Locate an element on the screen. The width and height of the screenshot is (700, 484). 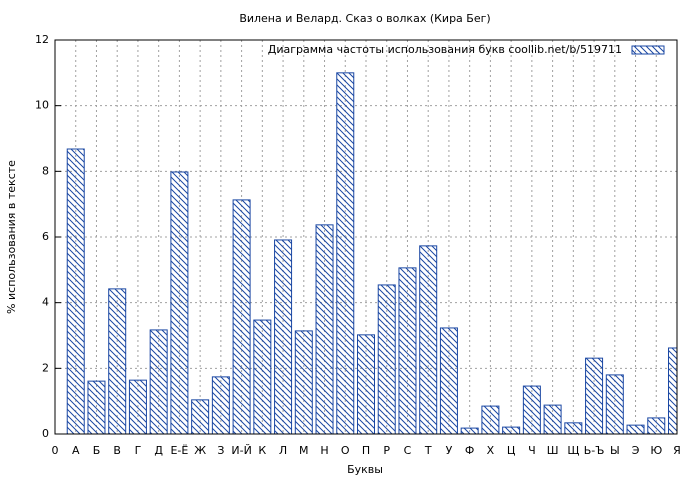
legend-swatch is located at coordinates (648, 50).